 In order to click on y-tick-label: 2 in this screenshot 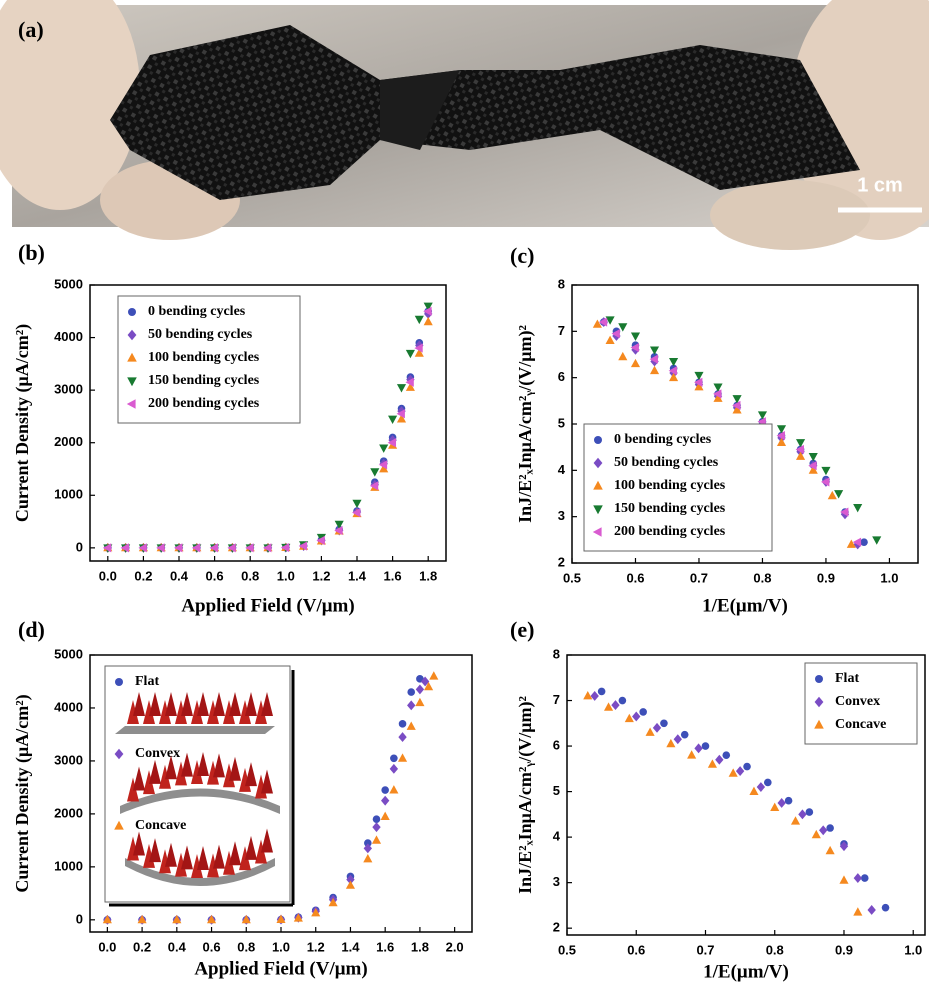, I will do `click(561, 561)`.